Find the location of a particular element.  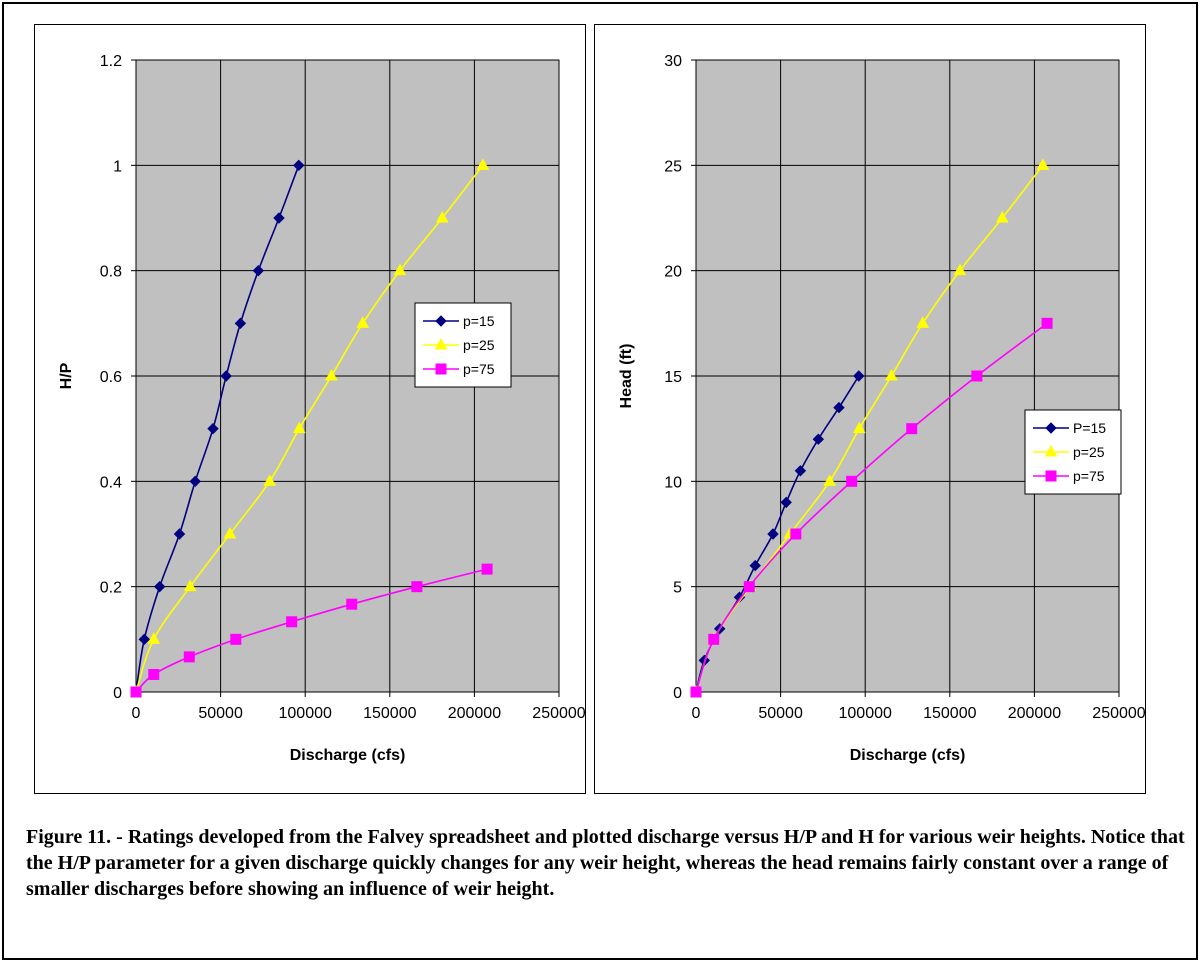

y-tick-label: 0.8 is located at coordinates (111, 272).